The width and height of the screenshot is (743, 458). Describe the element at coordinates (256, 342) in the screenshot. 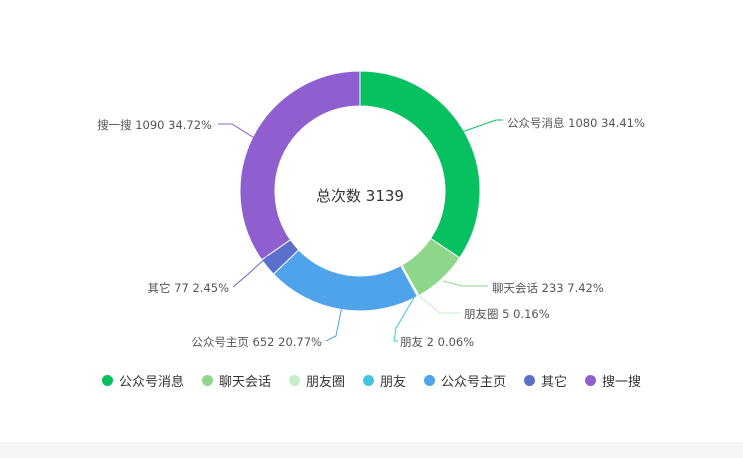

I see `slice-label-4: 公众号主页 652 20.77%` at that location.